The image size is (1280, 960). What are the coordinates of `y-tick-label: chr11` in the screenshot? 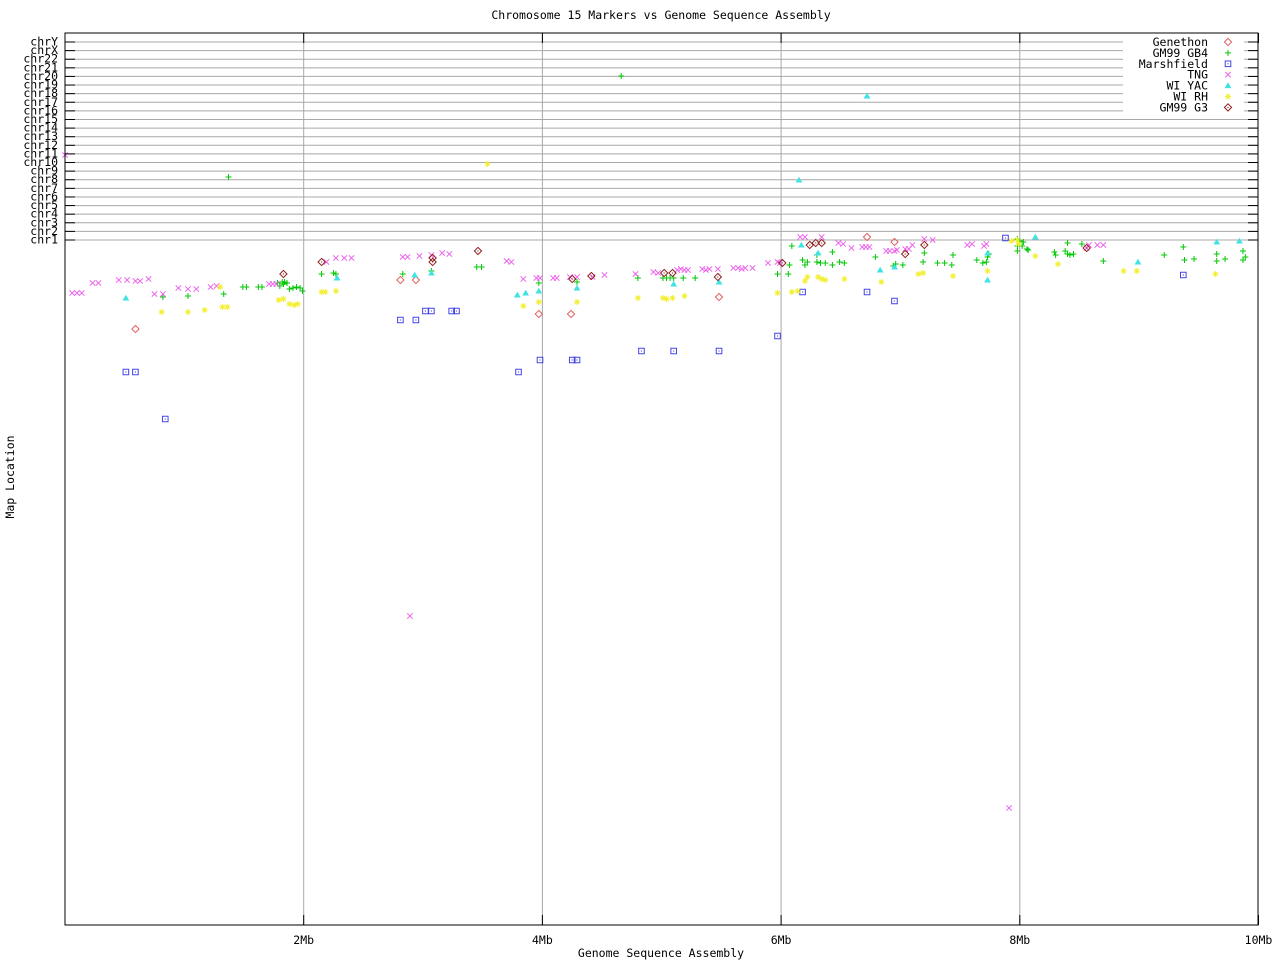 It's located at (40, 153).